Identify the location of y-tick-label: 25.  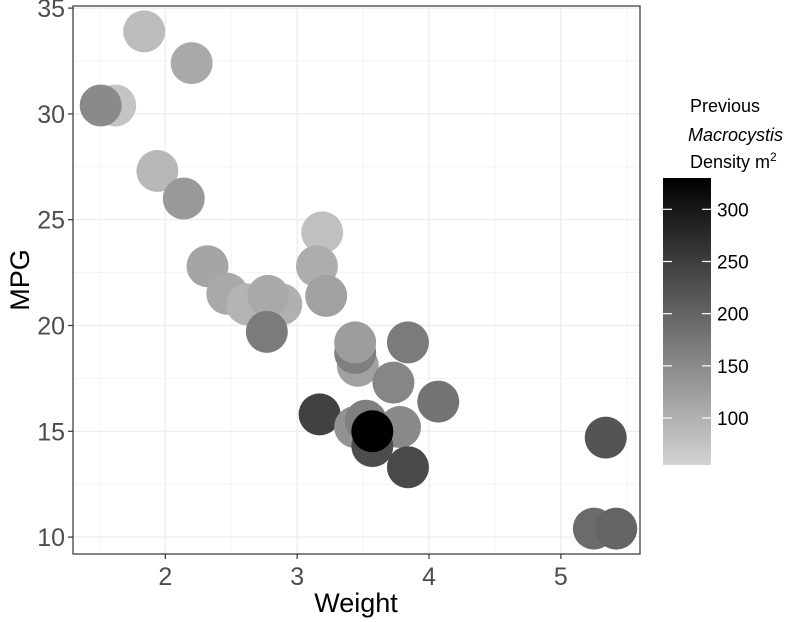
(51, 221).